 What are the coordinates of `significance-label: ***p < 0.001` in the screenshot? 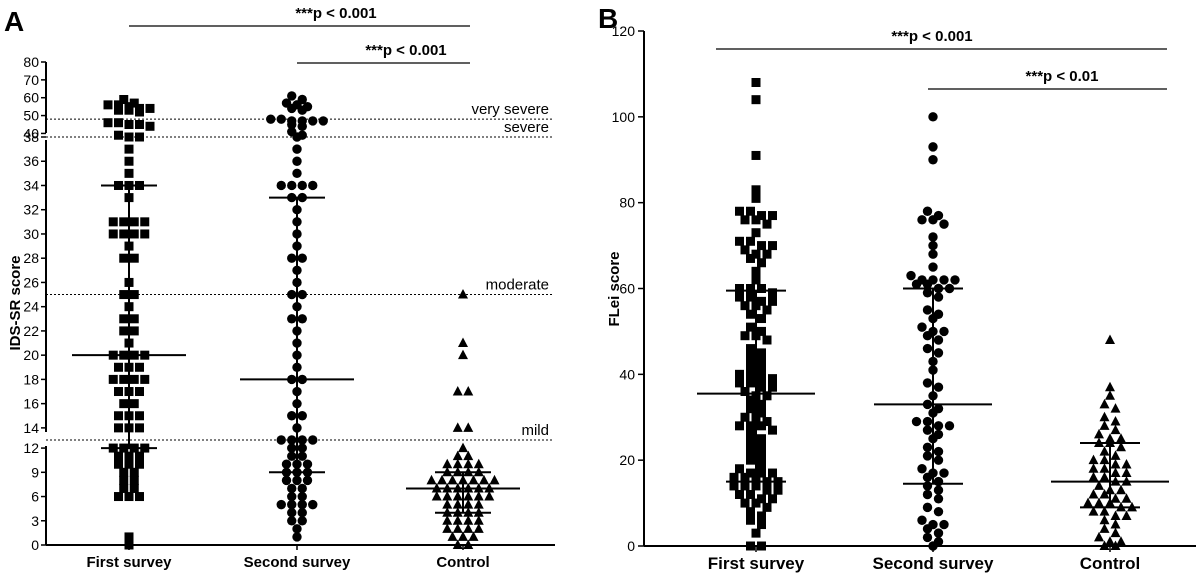 It's located at (335, 13).